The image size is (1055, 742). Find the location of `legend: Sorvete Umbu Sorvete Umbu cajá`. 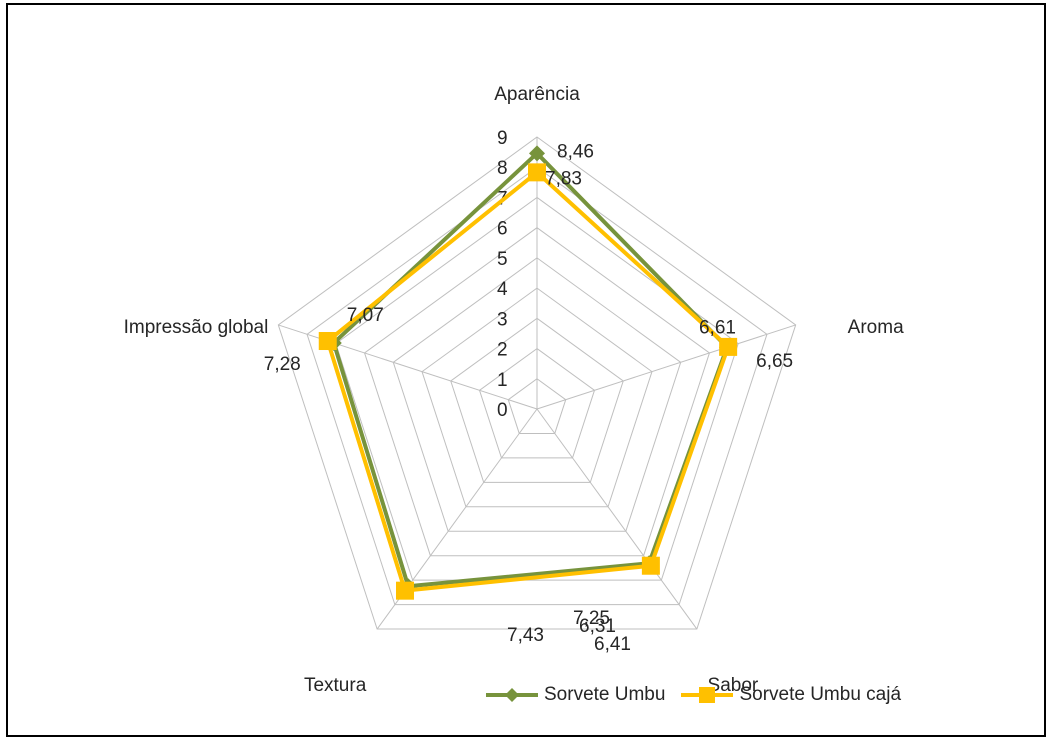

legend: Sorvete Umbu Sorvete Umbu cajá is located at coordinates (692, 695).